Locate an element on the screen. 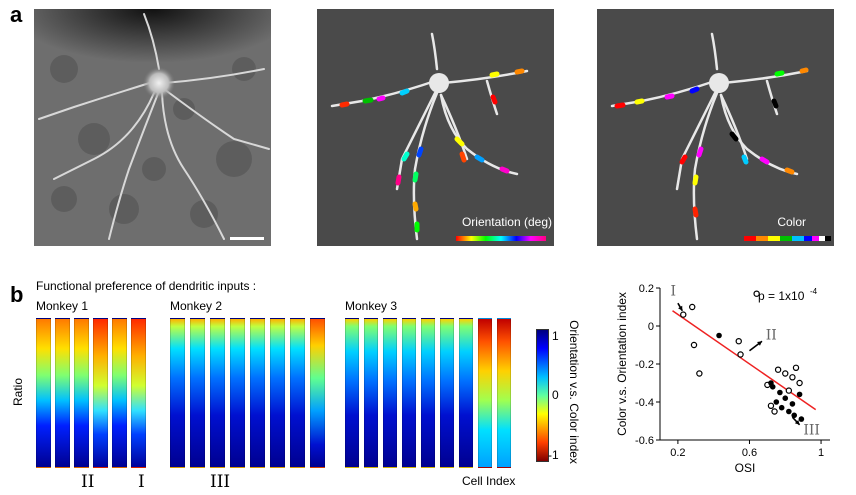 This screenshot has width=856, height=495. micrograph-color: Color is located at coordinates (715, 127).